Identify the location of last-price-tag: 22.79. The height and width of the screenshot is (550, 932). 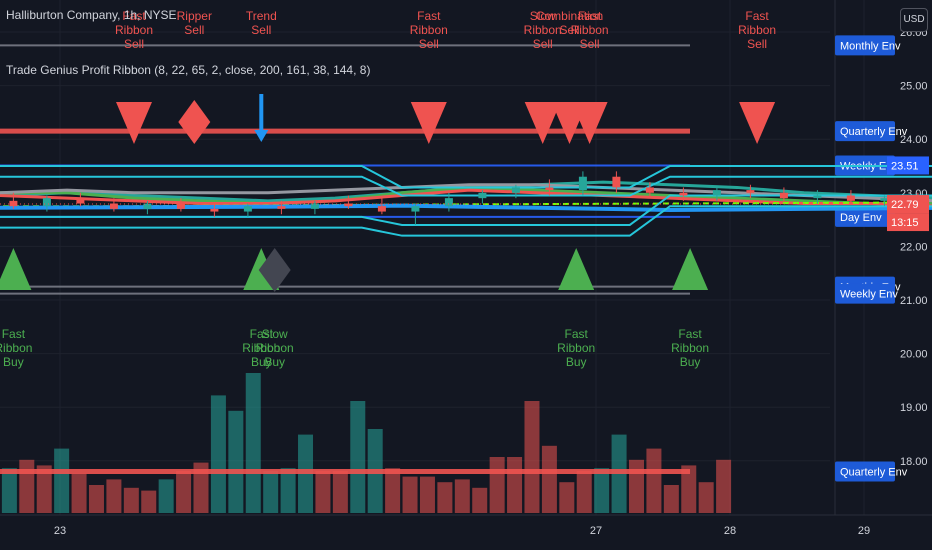
(905, 205).